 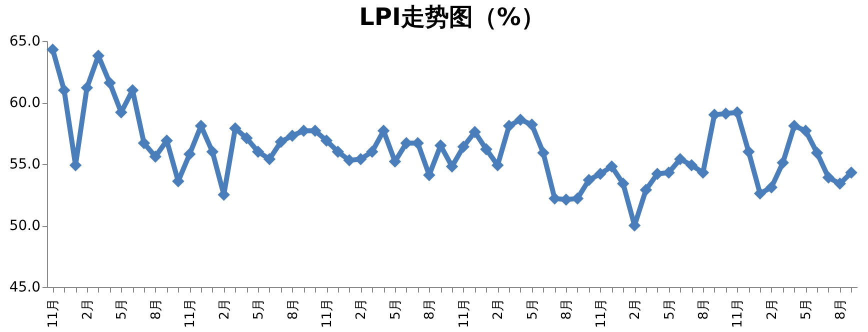 I want to click on y-tick-label: 60.0, so click(x=24, y=103).